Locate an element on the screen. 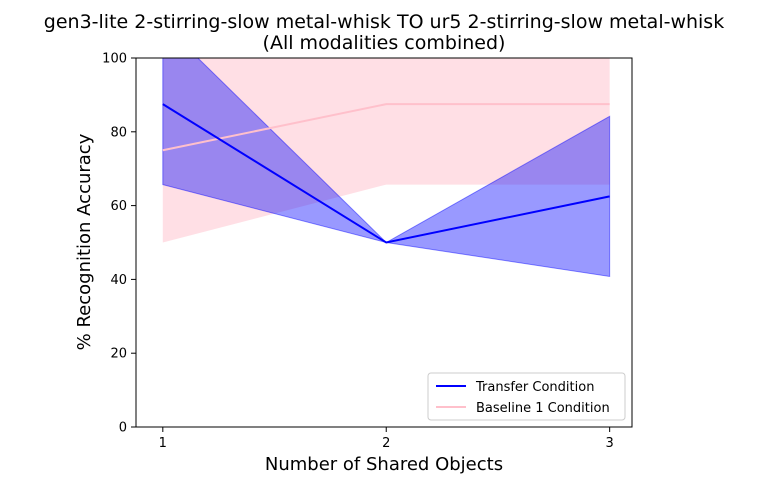  y-axis-ticks: 0 20 40 60 80 100 is located at coordinates (119, 244).